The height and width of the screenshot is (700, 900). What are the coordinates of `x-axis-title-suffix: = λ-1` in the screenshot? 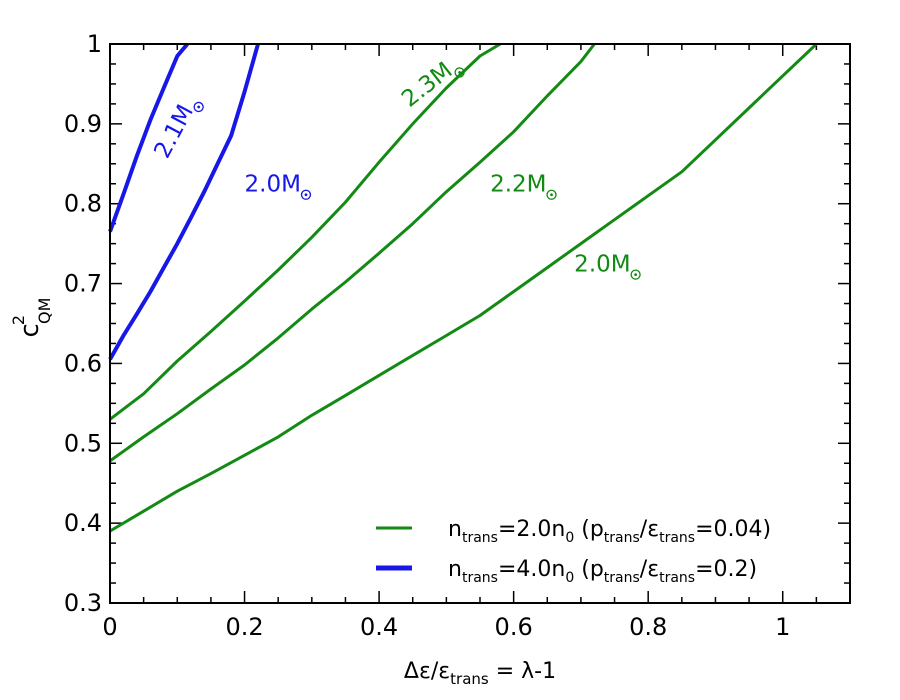 It's located at (522, 671).